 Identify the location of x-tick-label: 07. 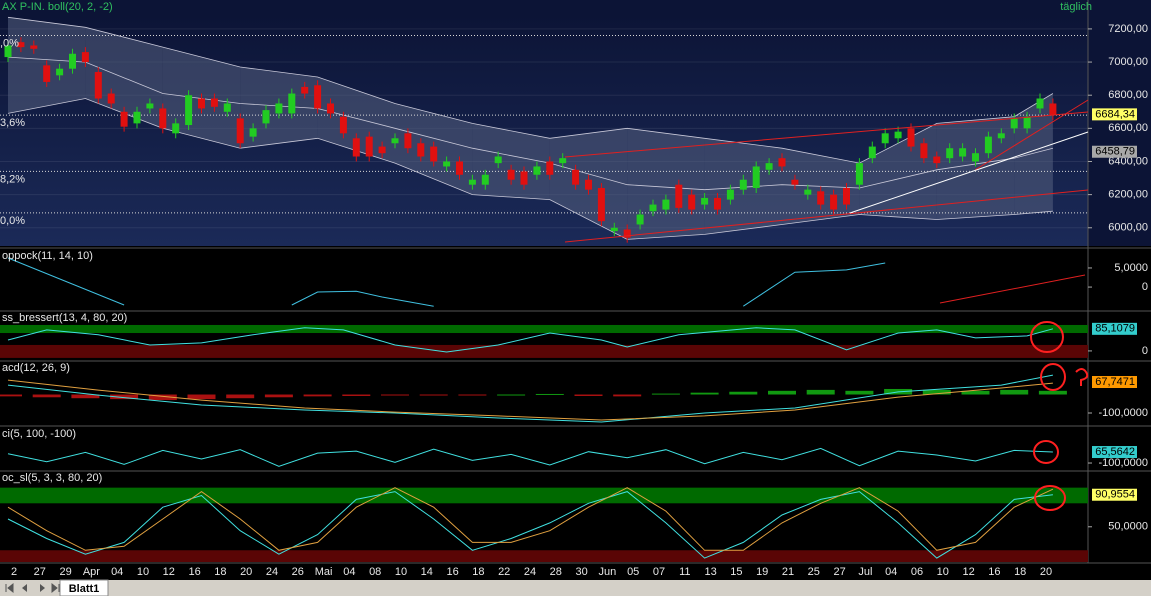
(659, 572).